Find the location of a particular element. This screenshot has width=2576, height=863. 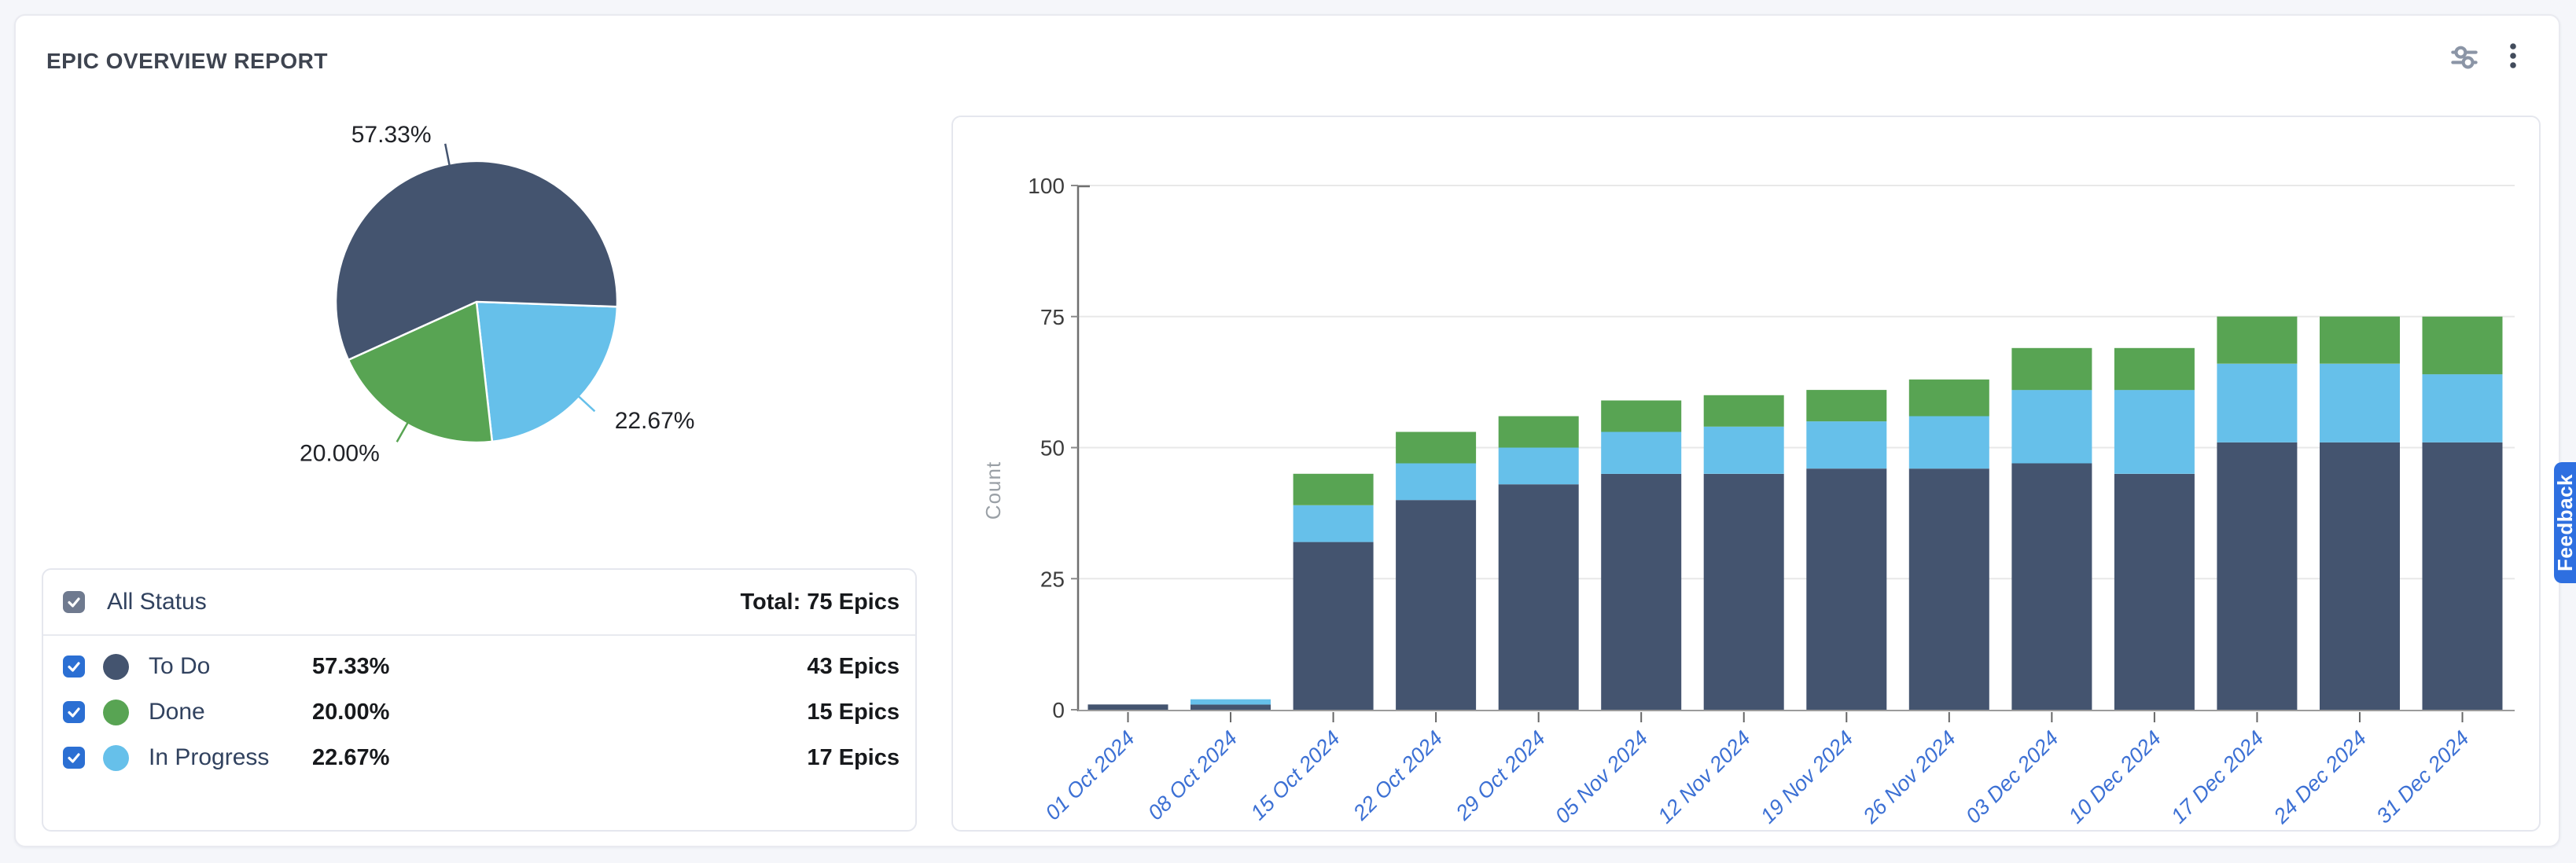

bar-group-12-nov-2024 is located at coordinates (1743, 552).